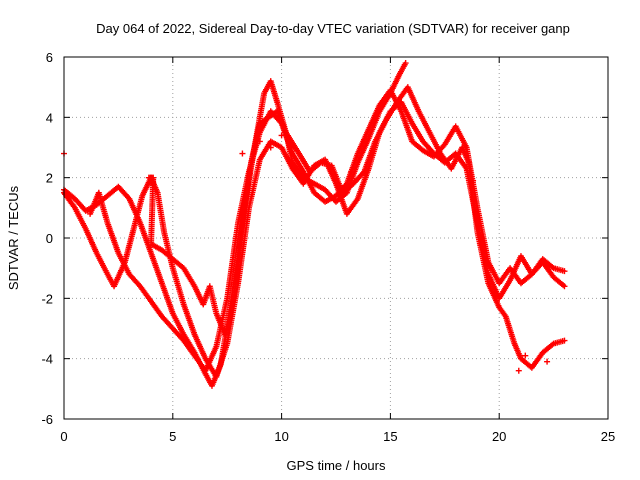 The width and height of the screenshot is (640, 480). Describe the element at coordinates (47, 419) in the screenshot. I see `y-tick-label: -6` at that location.